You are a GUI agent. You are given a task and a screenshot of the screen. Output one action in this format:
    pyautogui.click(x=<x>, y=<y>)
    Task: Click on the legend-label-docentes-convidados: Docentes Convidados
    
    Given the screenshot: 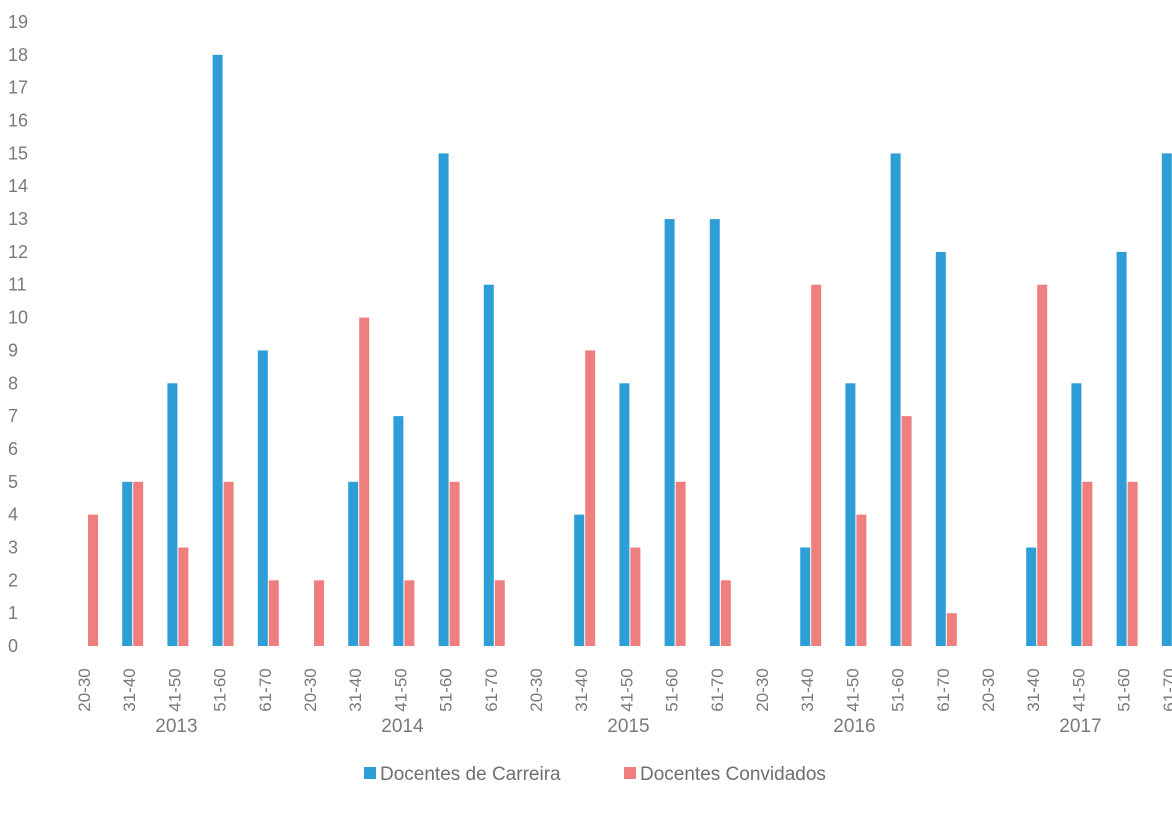 What is the action you would take?
    pyautogui.click(x=733, y=774)
    